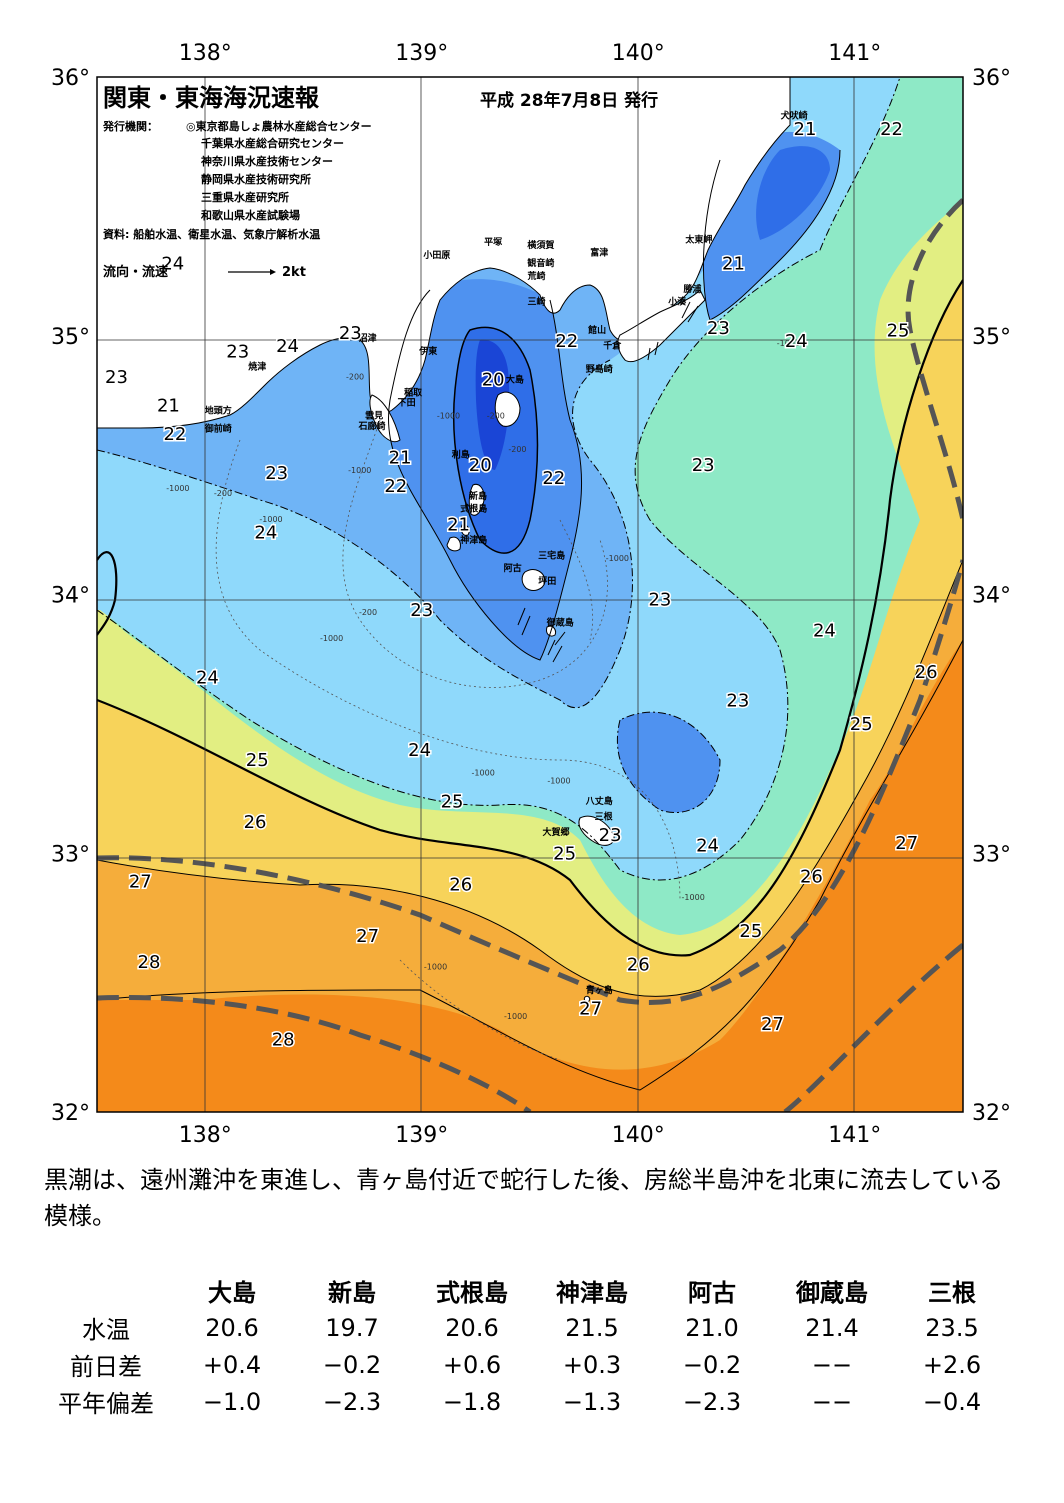 The width and height of the screenshot is (1064, 1503). What do you see at coordinates (480, 465) in the screenshot?
I see `isotherm-label: 20` at bounding box center [480, 465].